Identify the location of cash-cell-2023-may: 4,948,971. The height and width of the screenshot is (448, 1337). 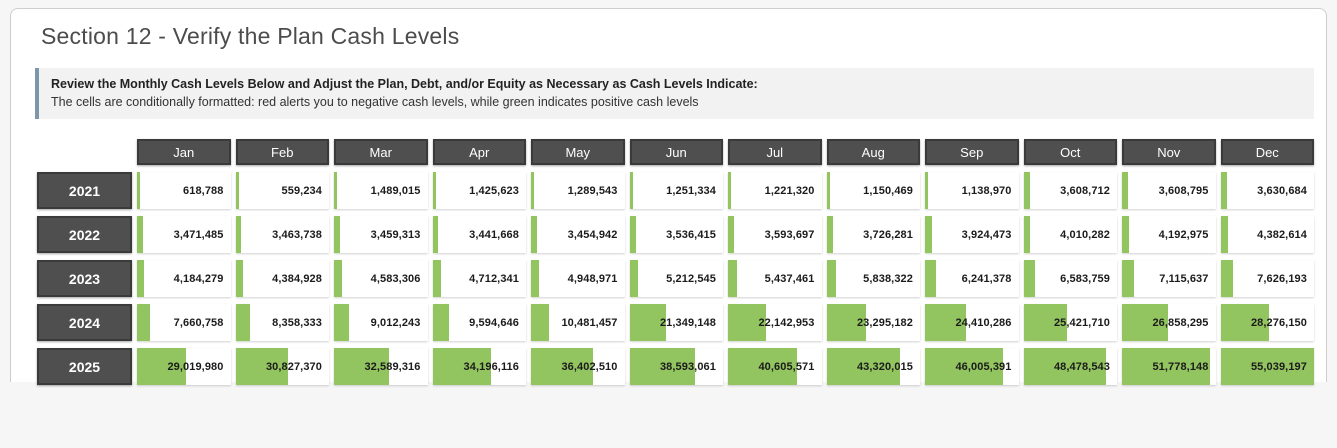
(578, 279).